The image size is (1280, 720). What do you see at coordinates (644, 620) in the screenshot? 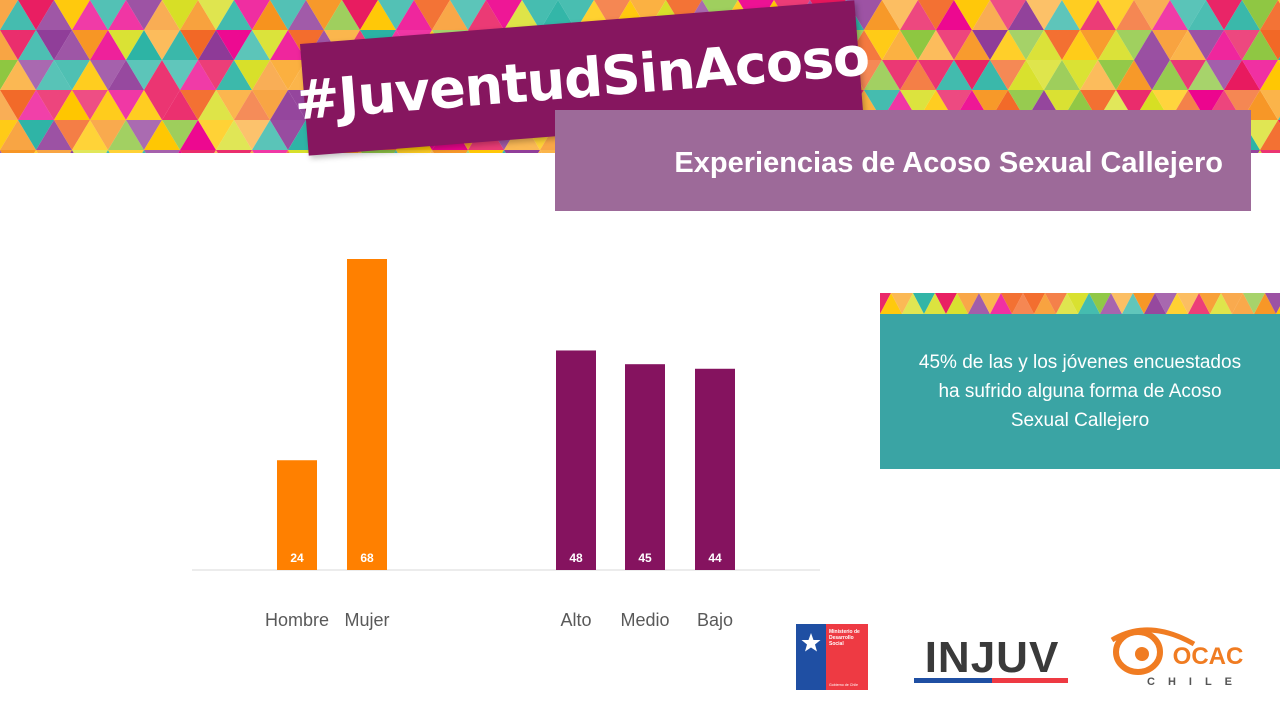
I see `x-tick-label: Medio` at bounding box center [644, 620].